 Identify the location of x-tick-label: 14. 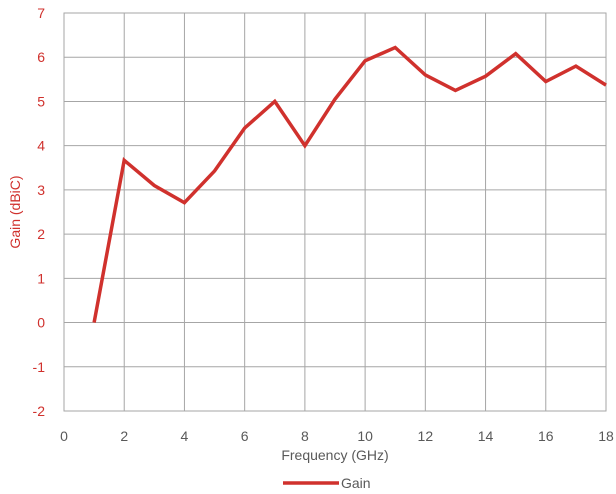
(486, 436).